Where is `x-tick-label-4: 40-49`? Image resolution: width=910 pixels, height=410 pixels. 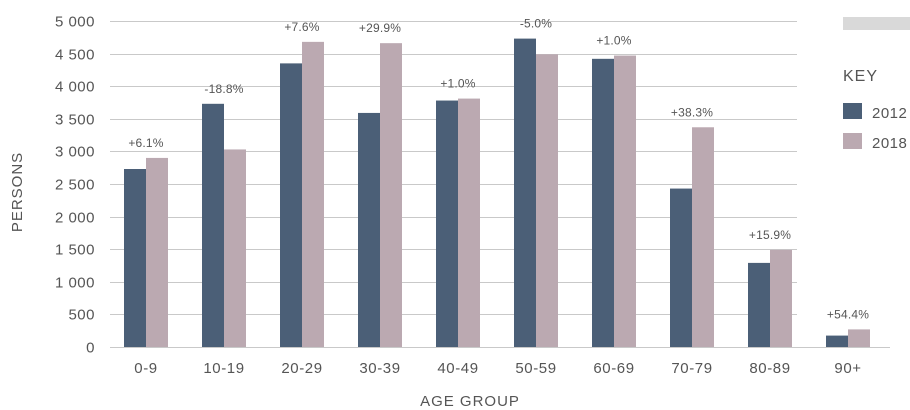 x-tick-label-4: 40-49 is located at coordinates (457, 368).